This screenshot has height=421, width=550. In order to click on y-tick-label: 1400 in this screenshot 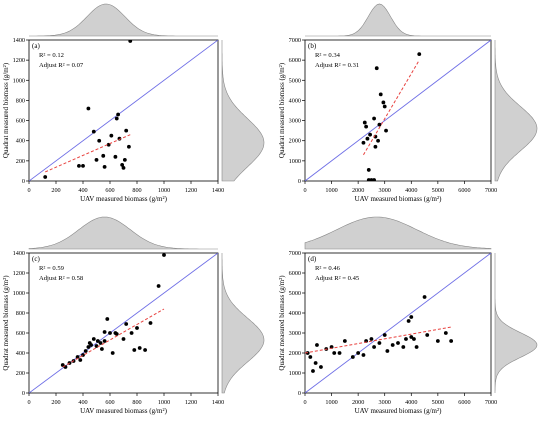, I will do `click(19, 40)`.